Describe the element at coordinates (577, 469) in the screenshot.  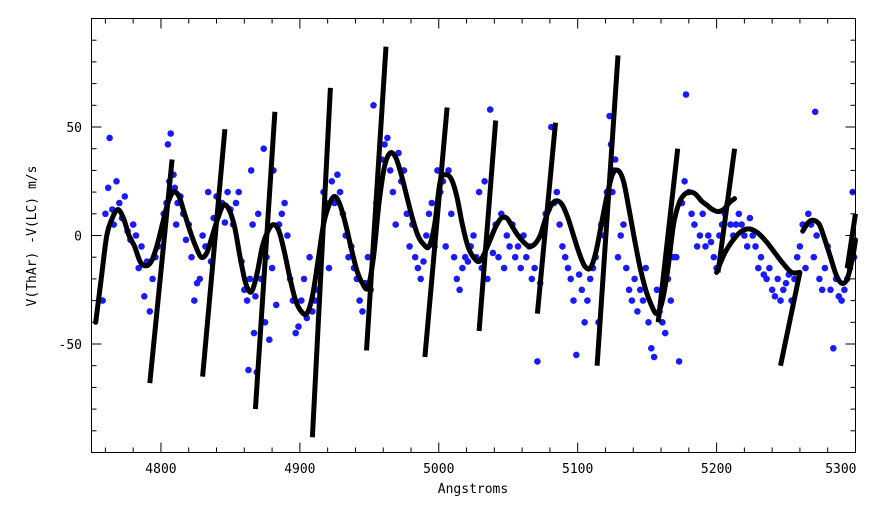
I see `x-tick-label: 5100` at that location.